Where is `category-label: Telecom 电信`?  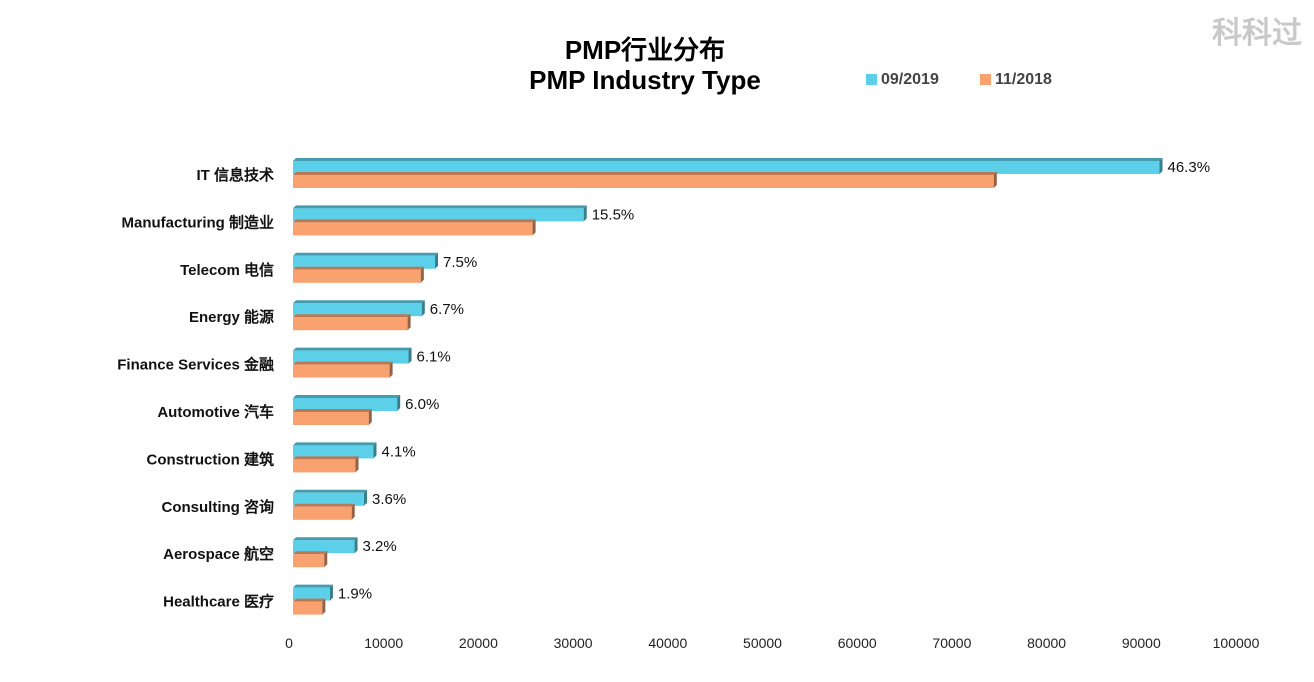
category-label: Telecom 电信 is located at coordinates (227, 270).